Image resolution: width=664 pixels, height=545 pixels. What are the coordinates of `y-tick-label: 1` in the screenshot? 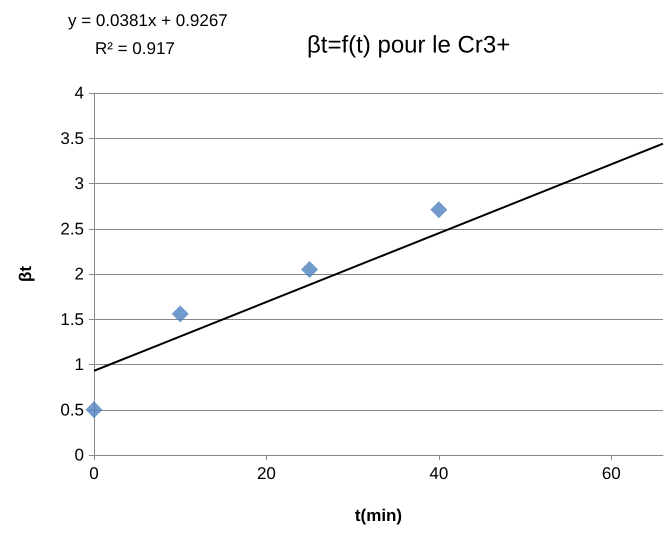 It's located at (79, 364).